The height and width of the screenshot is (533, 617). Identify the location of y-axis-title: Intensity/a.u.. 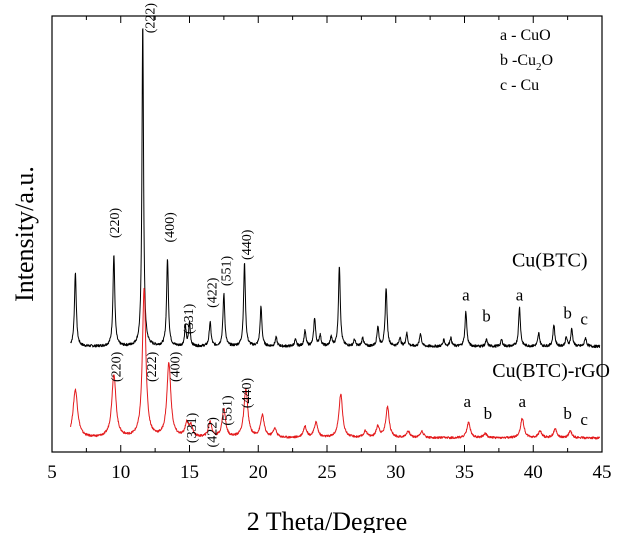
(24, 234).